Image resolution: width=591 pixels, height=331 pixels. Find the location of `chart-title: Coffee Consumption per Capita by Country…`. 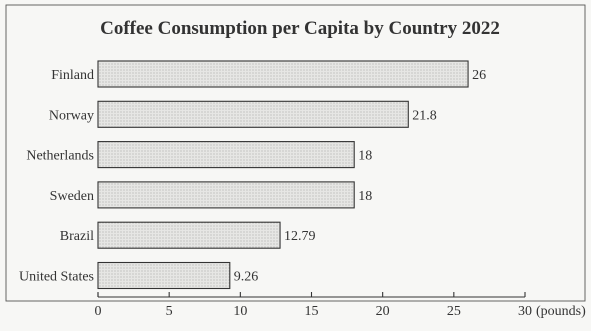

chart-title: Coffee Consumption per Capita by Country… is located at coordinates (300, 28).